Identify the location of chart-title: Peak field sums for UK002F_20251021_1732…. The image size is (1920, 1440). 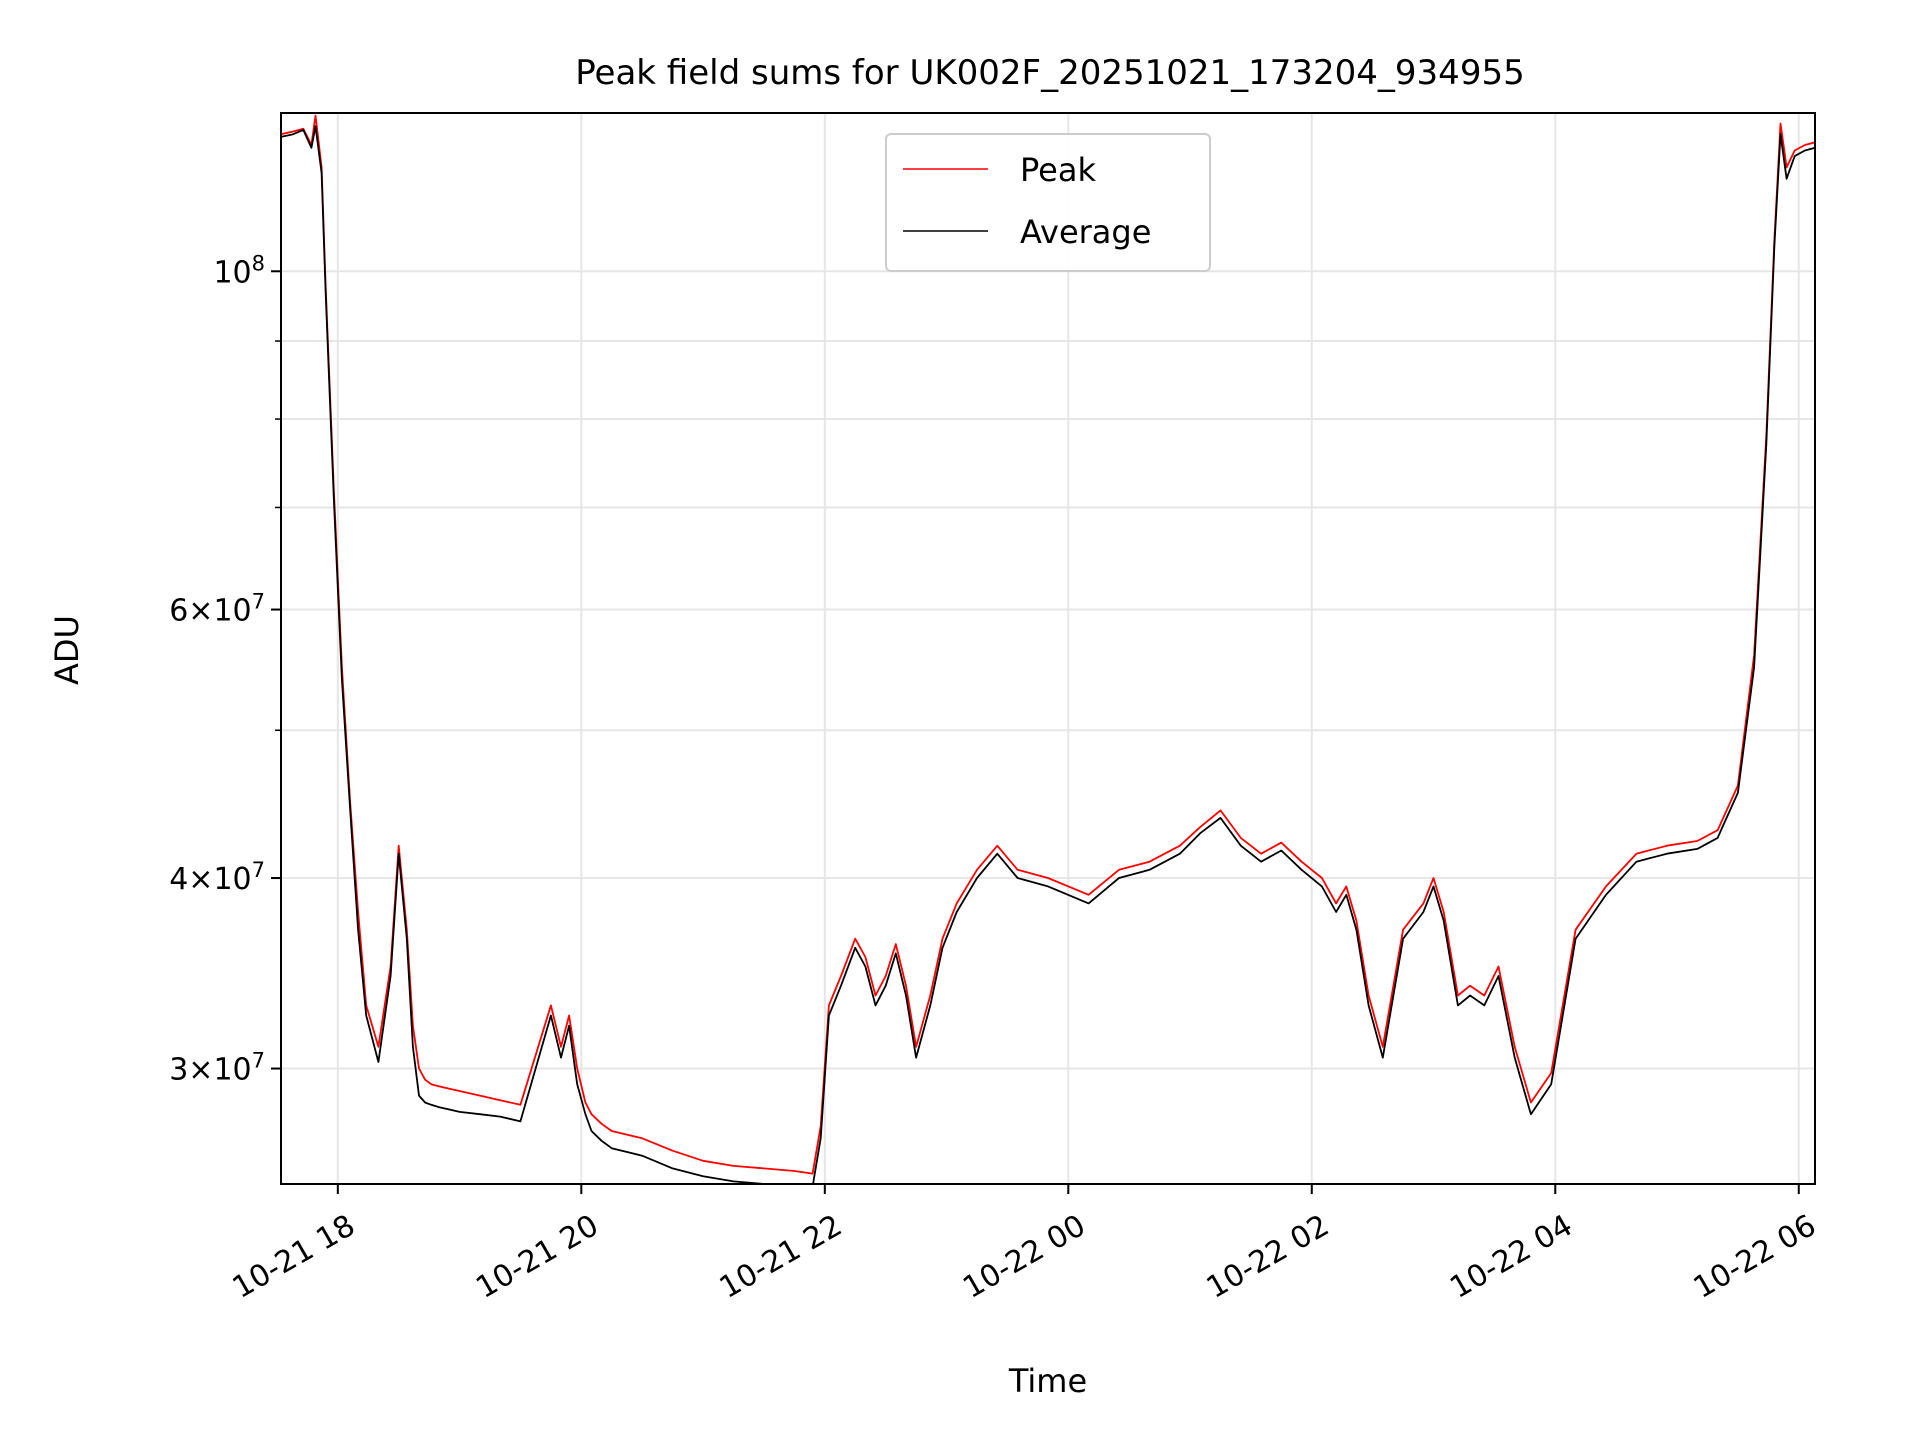
(1049, 73).